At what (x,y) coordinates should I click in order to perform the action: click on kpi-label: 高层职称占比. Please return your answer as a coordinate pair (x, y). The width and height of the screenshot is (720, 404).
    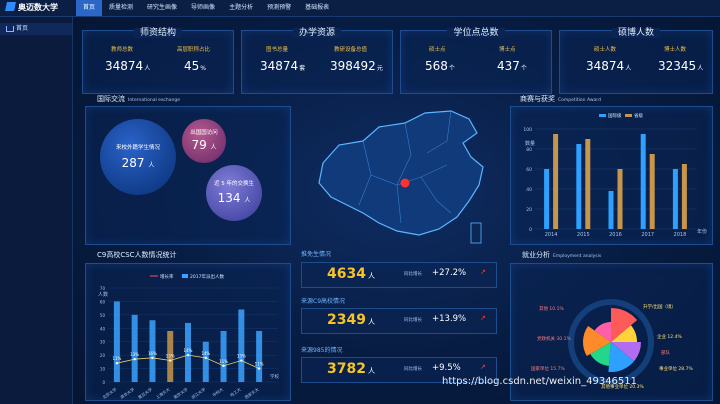
    Looking at the image, I should click on (194, 50).